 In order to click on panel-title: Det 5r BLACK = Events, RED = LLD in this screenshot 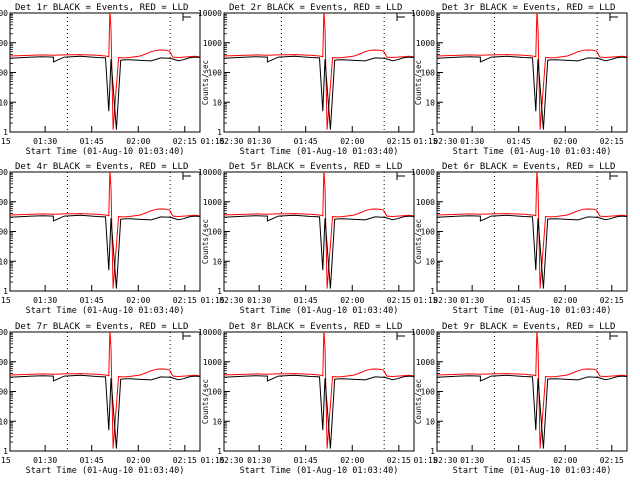, I will do `click(315, 167)`.